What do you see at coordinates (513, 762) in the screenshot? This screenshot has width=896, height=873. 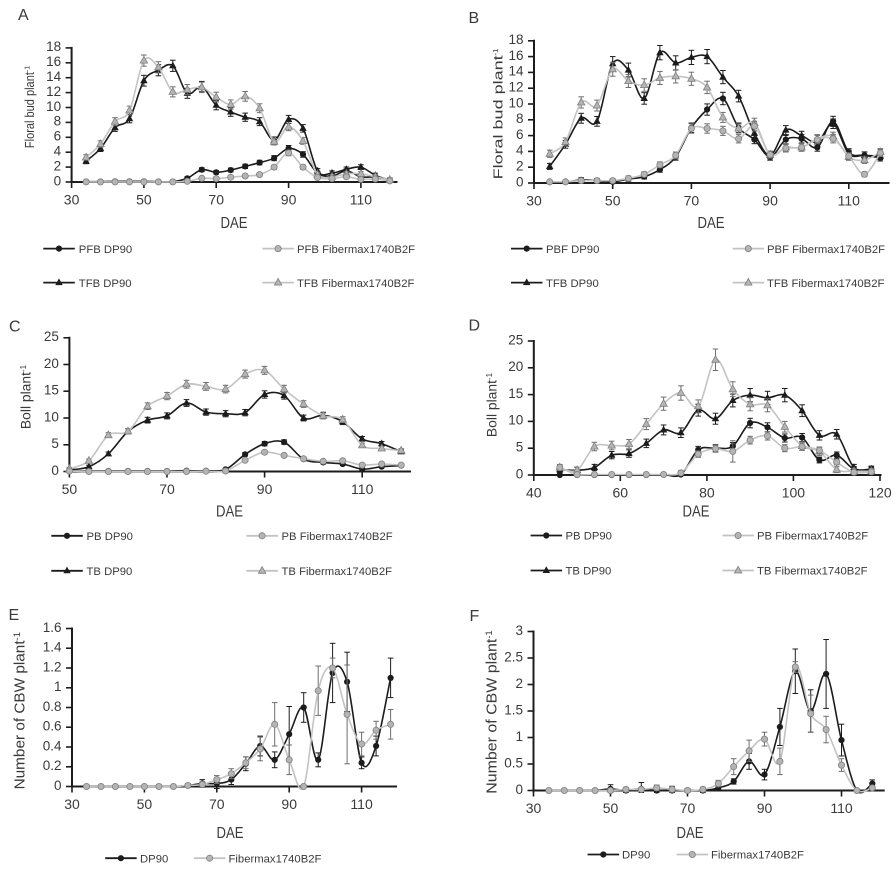 I see `svg-text: 0.5` at bounding box center [513, 762].